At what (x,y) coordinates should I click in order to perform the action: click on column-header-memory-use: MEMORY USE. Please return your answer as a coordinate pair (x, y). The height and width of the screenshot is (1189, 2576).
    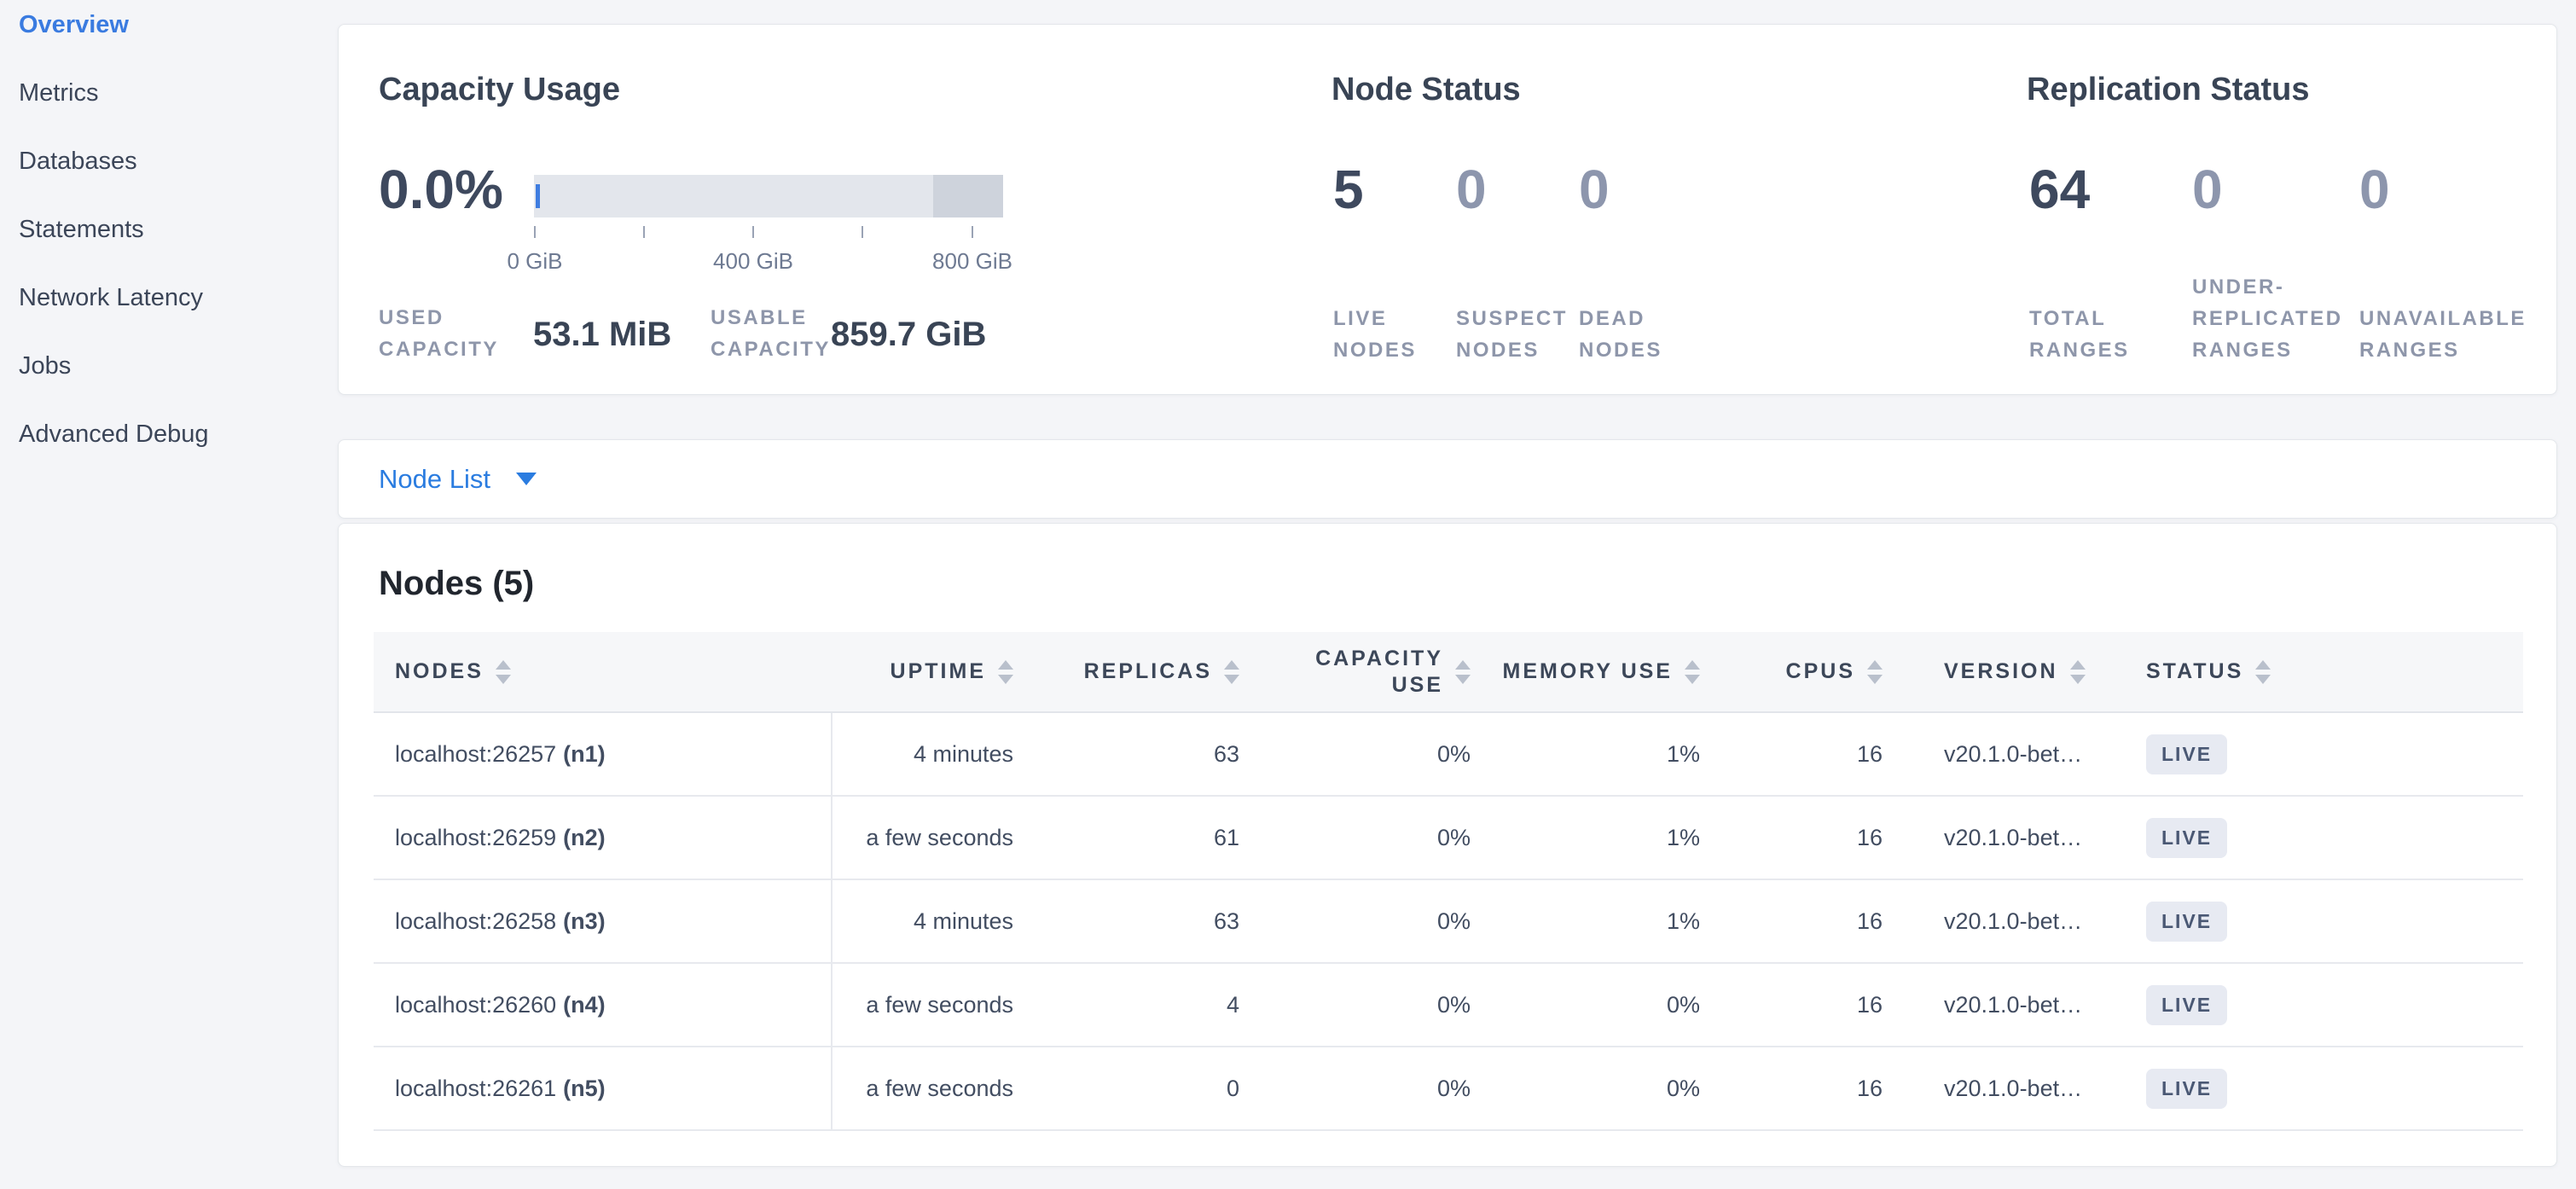
    Looking at the image, I should click on (1609, 671).